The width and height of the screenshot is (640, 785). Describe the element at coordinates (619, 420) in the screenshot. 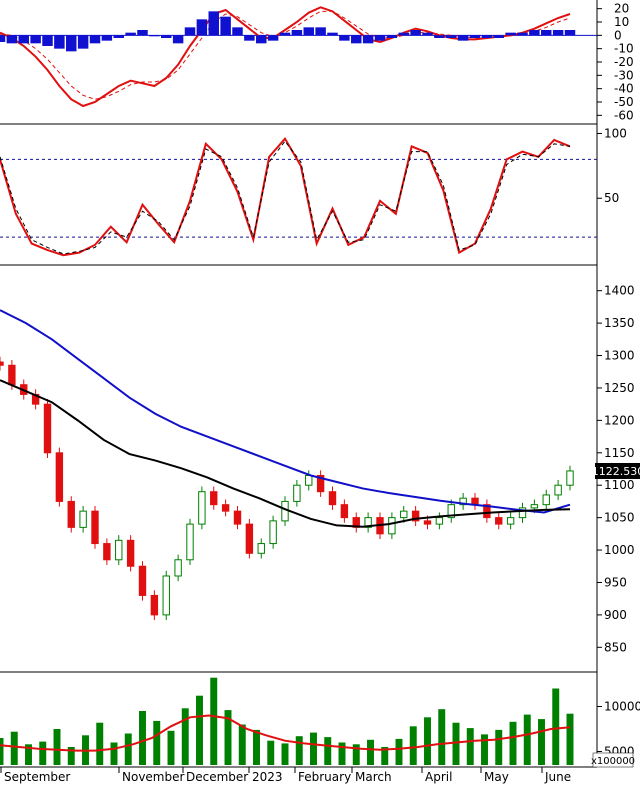

I see `price-tick-label-4: 1200` at that location.